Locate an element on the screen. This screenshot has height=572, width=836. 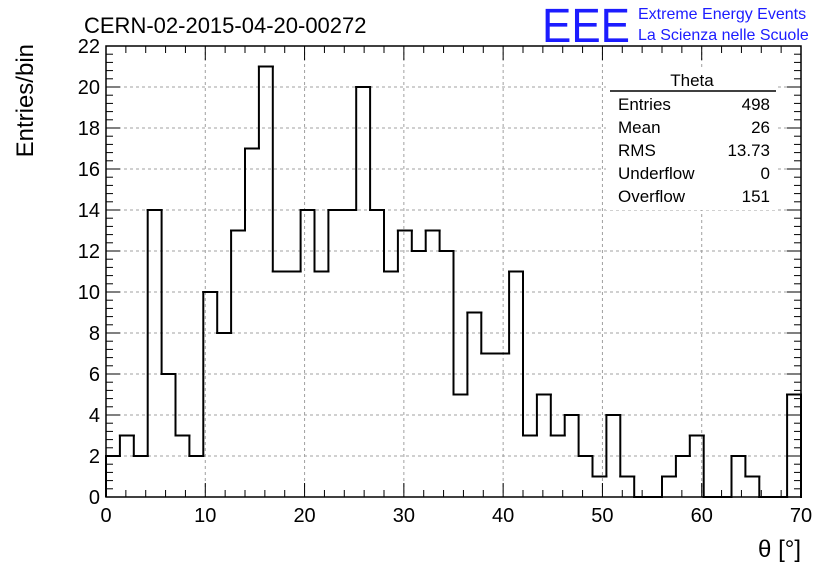
y-tick-label: 12 is located at coordinates (89, 252).